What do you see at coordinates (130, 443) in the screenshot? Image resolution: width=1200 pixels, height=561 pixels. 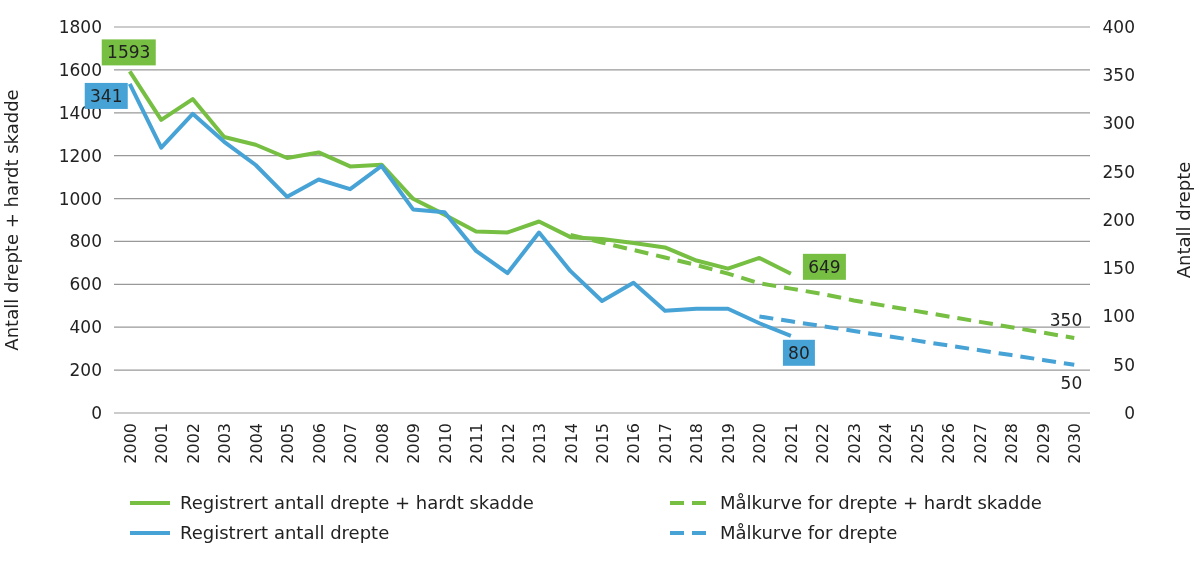 I see `x-tick-label: 2000` at bounding box center [130, 443].